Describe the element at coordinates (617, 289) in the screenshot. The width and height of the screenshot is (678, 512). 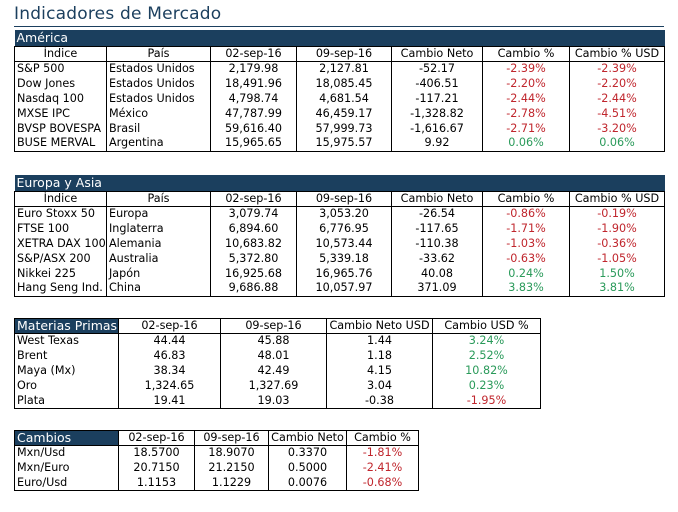
I see `table-cell: 3.81%` at that location.